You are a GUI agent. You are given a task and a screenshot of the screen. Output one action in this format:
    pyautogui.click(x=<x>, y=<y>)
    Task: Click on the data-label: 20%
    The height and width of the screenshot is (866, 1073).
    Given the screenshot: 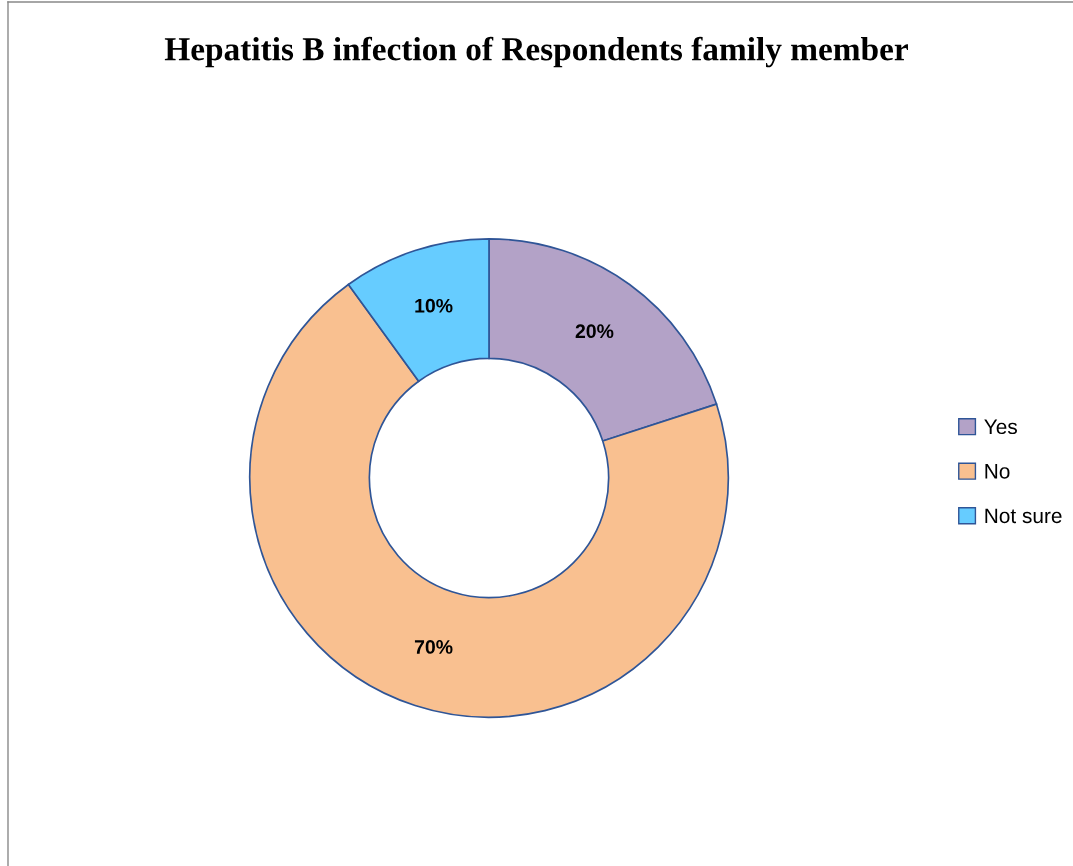 What is the action you would take?
    pyautogui.click(x=594, y=331)
    